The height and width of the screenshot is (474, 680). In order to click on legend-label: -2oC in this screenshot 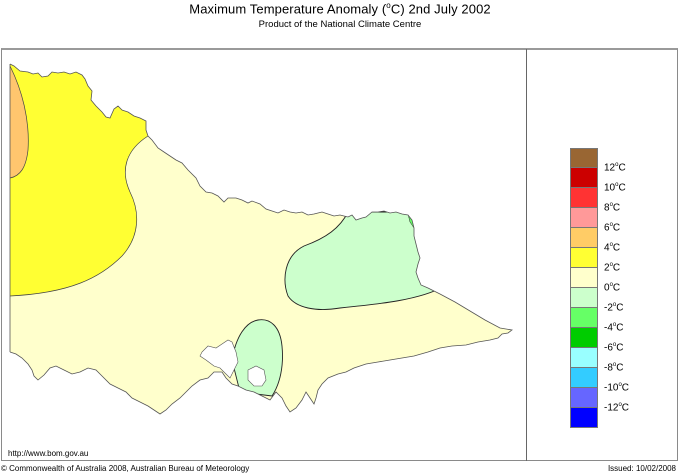, I will do `click(614, 308)`.